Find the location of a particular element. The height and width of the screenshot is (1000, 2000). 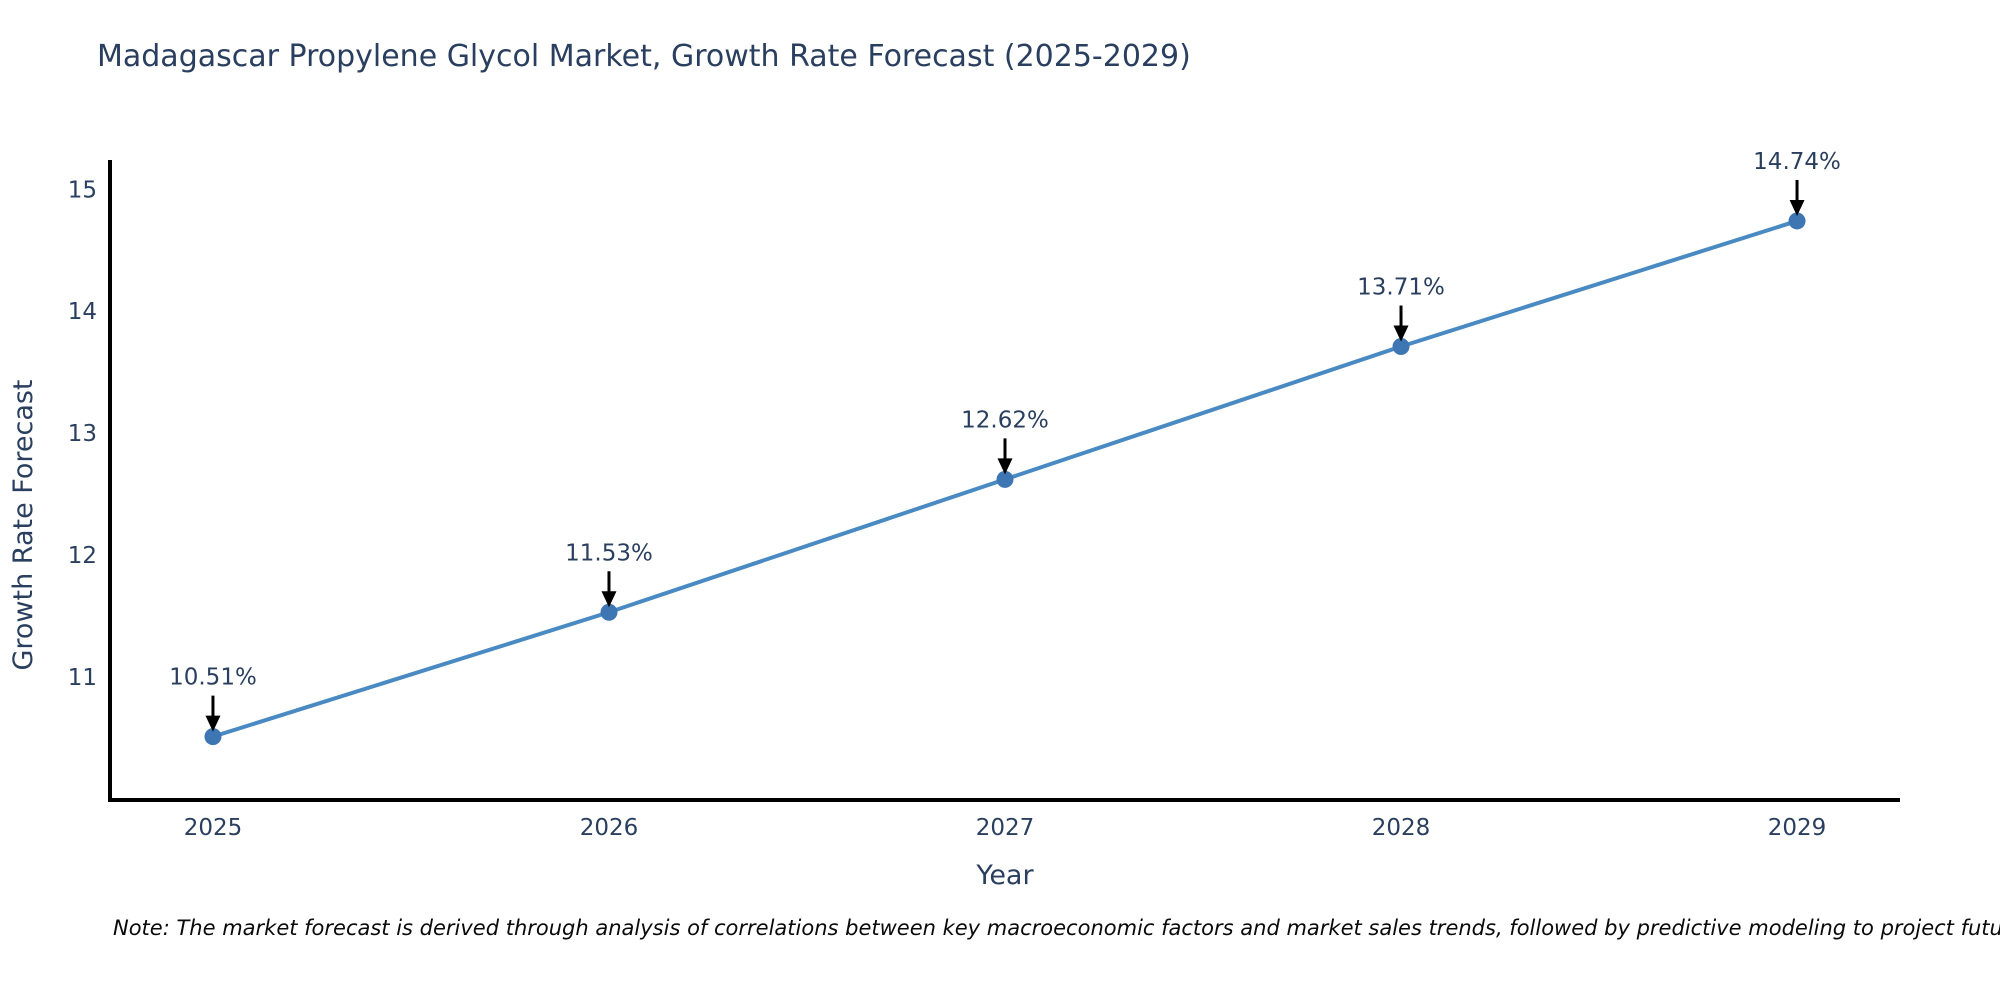

data-point-label: 11.53% is located at coordinates (609, 553).